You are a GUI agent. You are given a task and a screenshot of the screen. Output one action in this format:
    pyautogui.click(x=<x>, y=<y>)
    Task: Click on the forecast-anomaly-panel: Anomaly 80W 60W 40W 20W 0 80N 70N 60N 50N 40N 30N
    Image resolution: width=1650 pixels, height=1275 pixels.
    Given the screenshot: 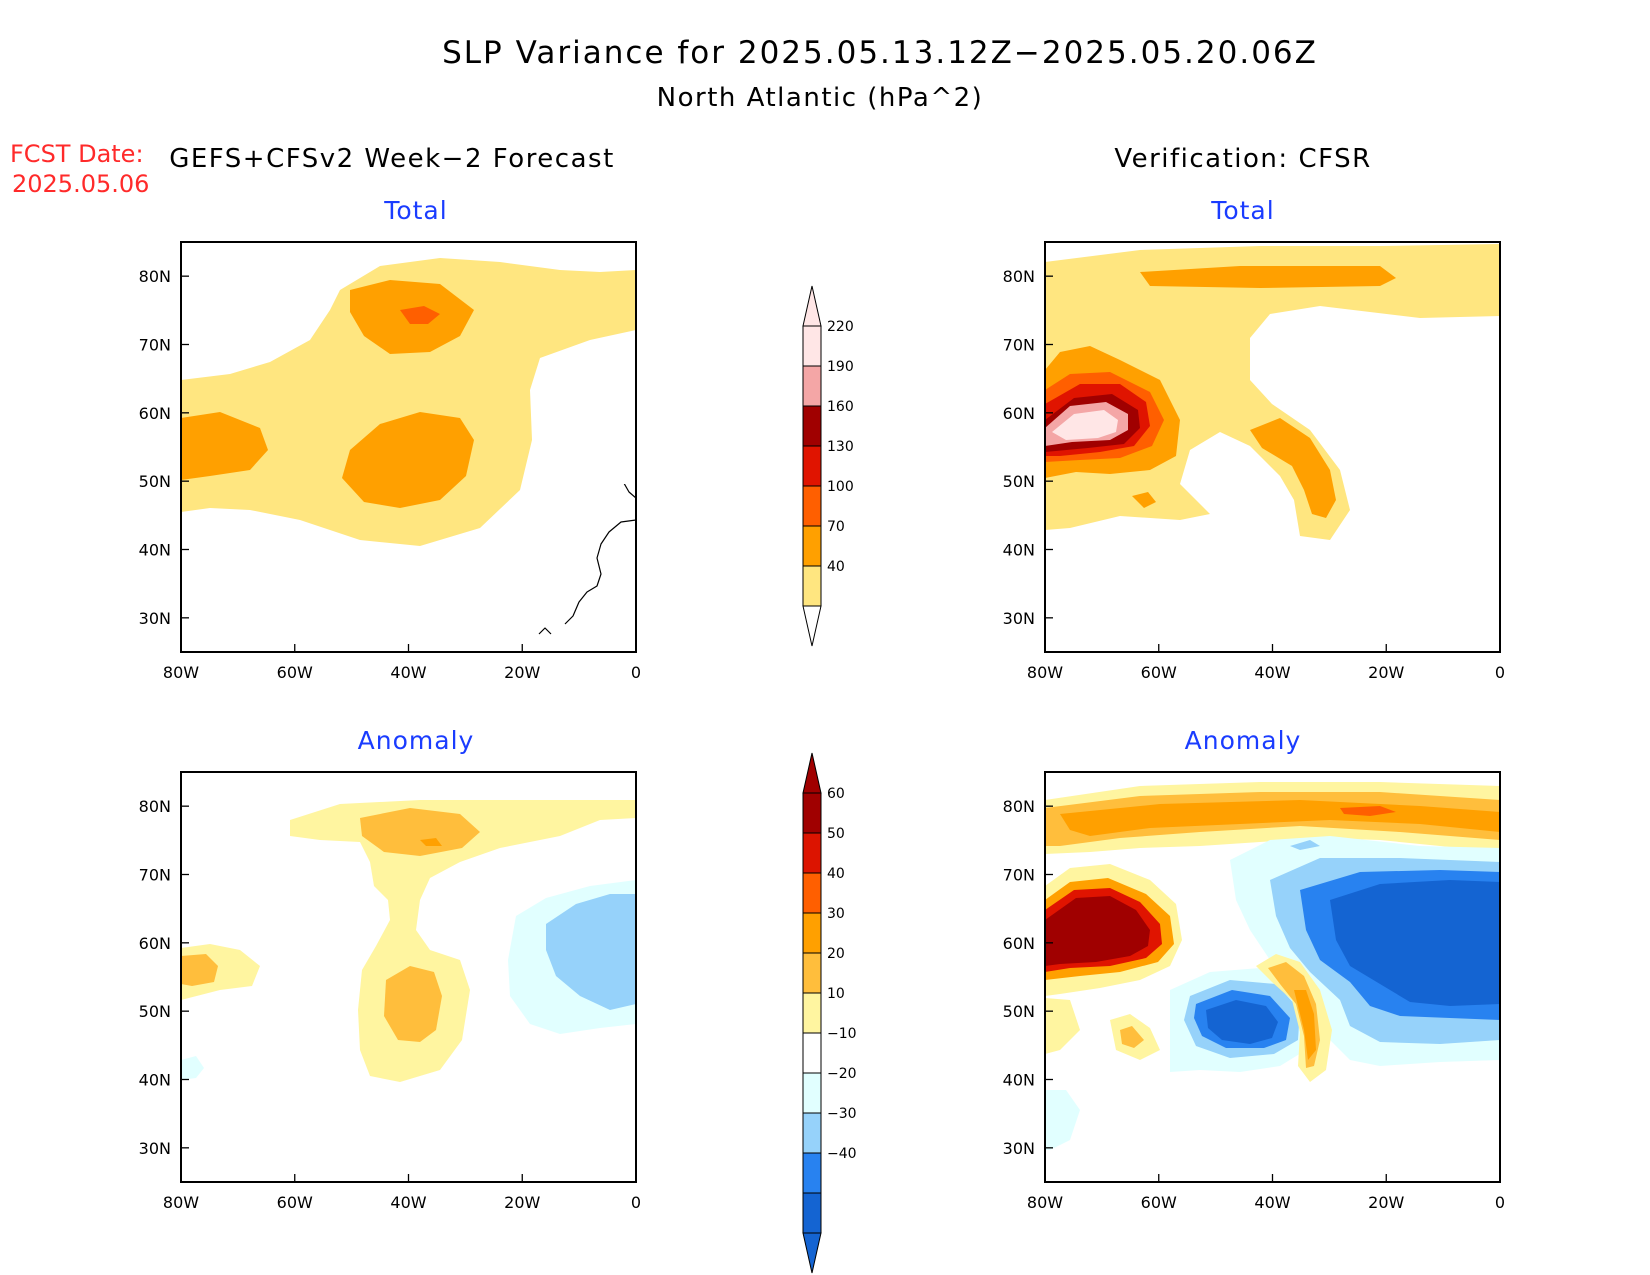 What is the action you would take?
    pyautogui.click(x=390, y=969)
    